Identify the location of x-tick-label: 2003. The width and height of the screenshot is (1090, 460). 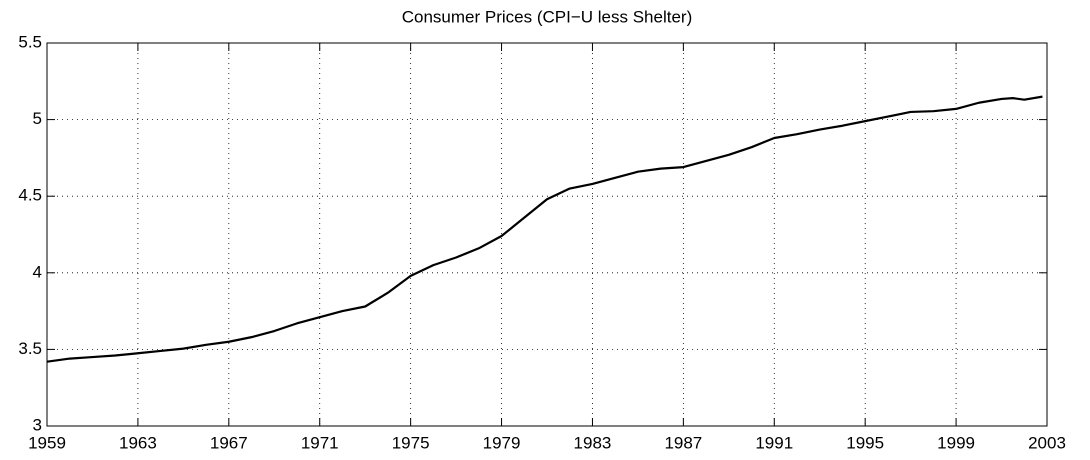
(1047, 442).